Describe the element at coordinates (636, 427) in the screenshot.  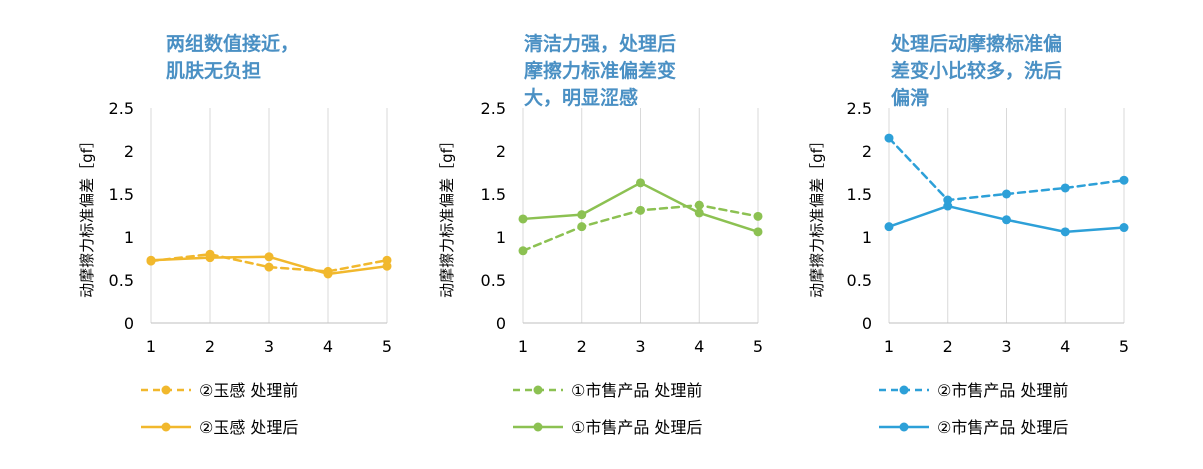
I see `legend-entry-label: ①市售产品 处理后` at that location.